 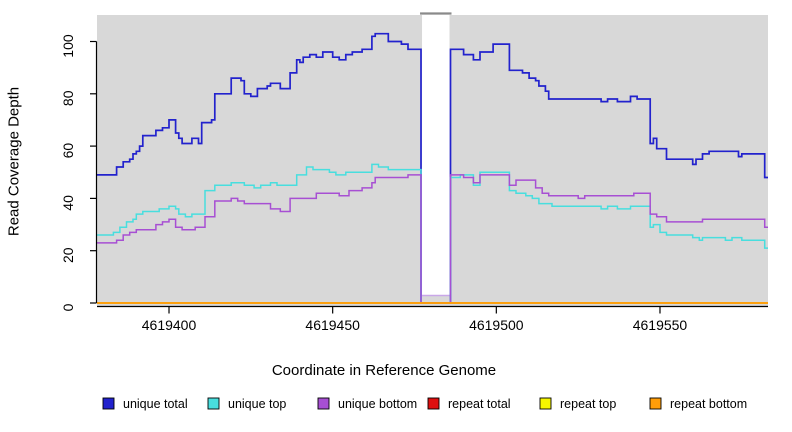 What do you see at coordinates (68, 151) in the screenshot?
I see `y-tick-label: 60` at bounding box center [68, 151].